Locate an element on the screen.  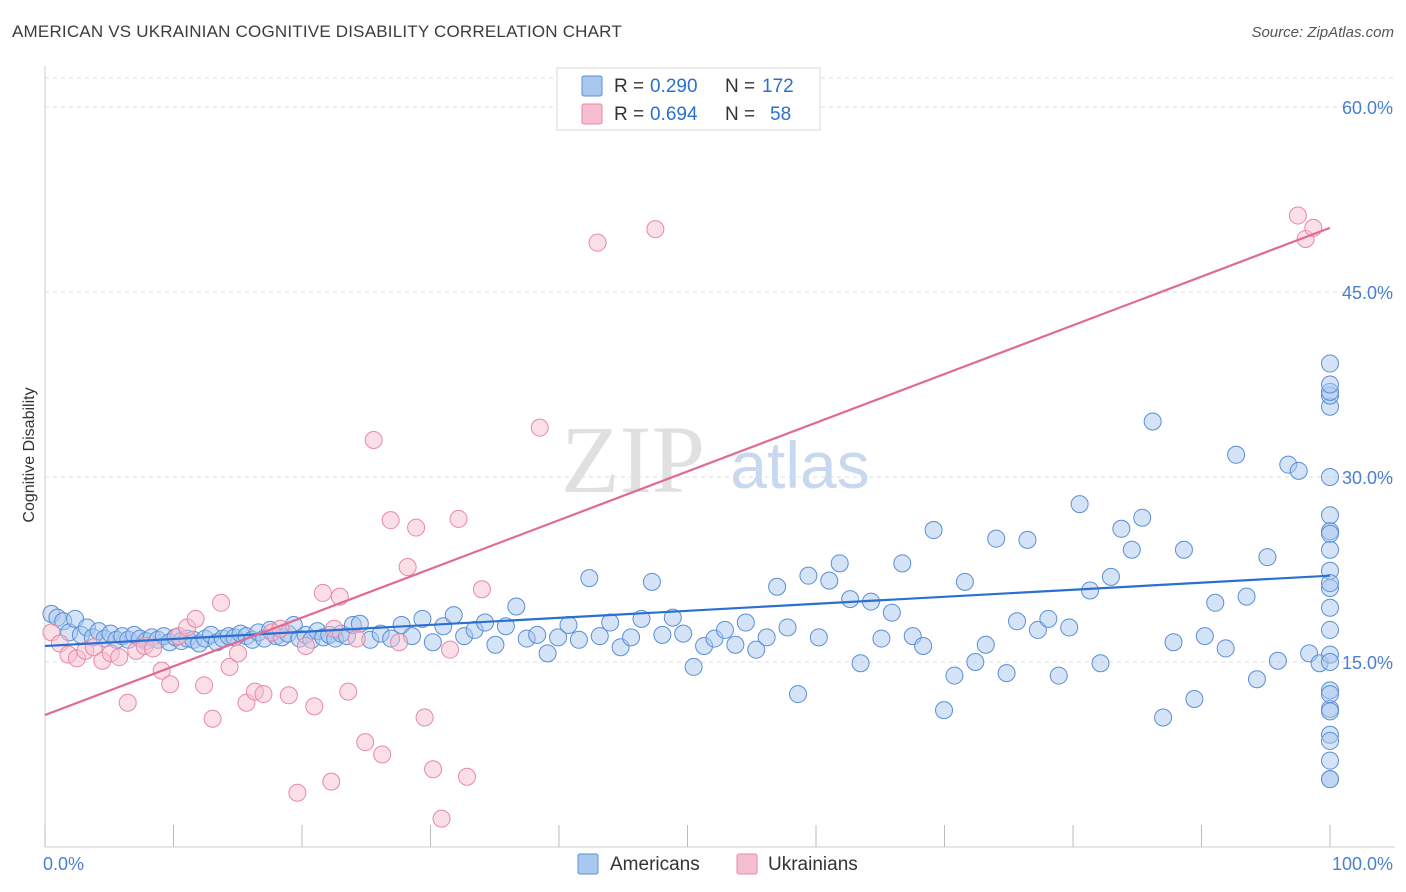
watermark-zip: ZIP is located at coordinates (633, 459).